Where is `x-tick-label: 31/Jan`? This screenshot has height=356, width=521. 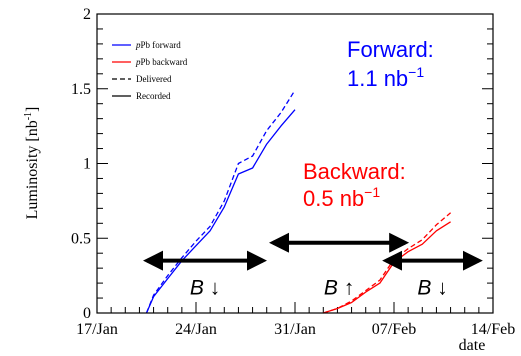
x-tick-label: 31/Jan is located at coordinates (295, 329).